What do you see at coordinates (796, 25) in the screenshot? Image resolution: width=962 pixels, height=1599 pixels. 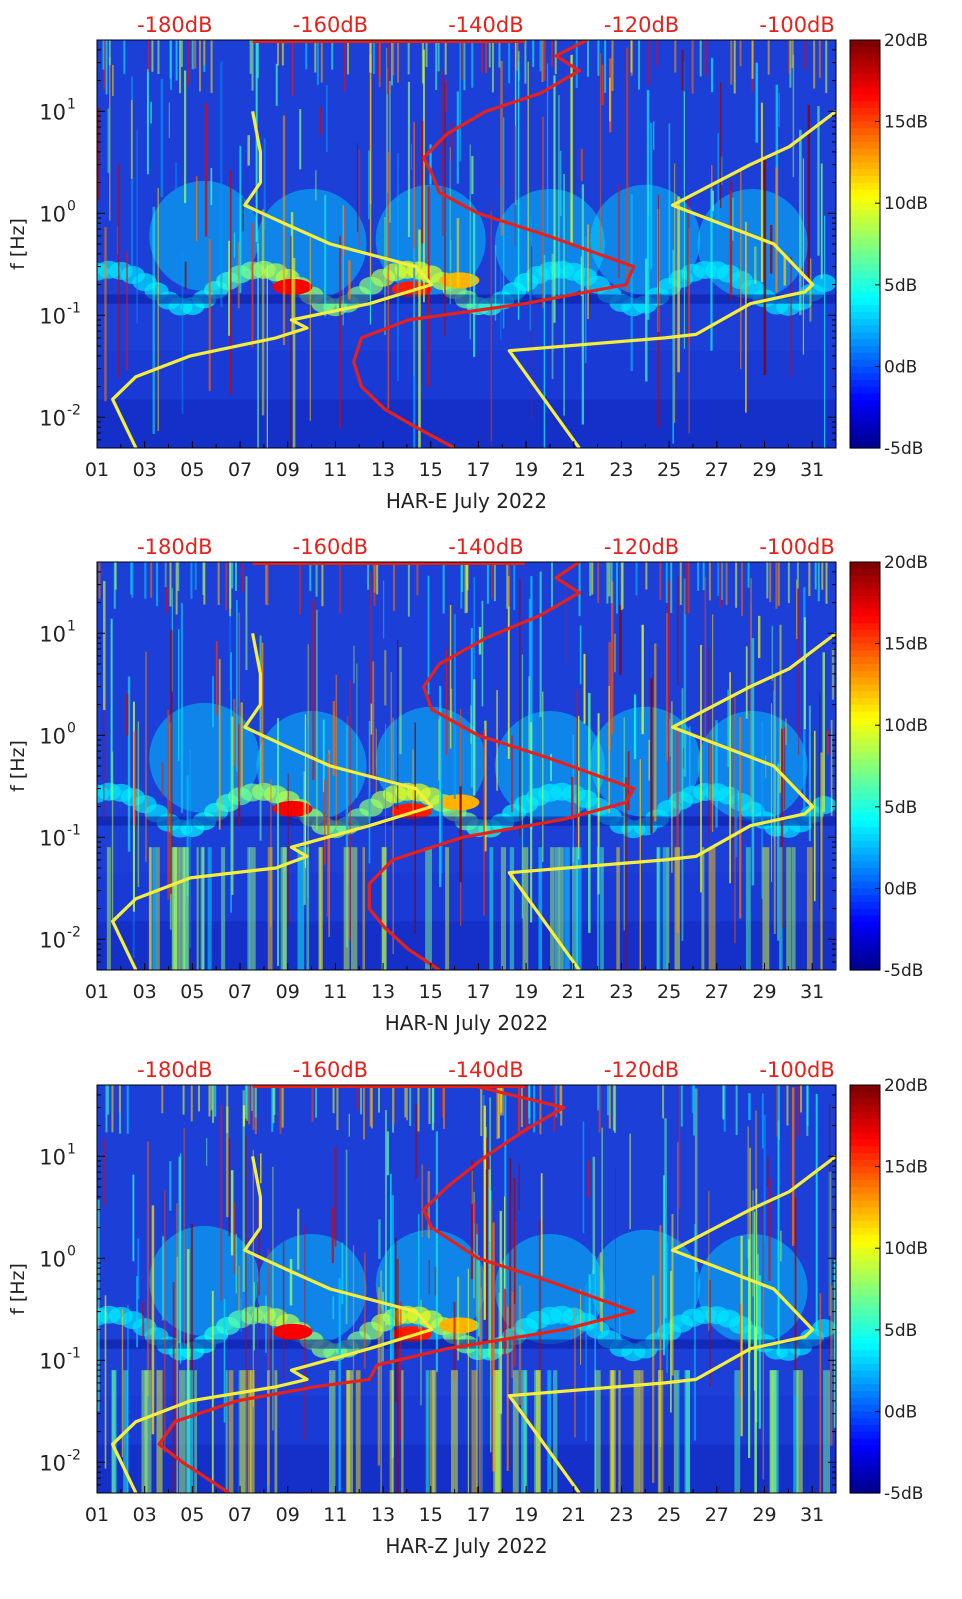 I see `top-db-tick-label: -100dB` at bounding box center [796, 25].